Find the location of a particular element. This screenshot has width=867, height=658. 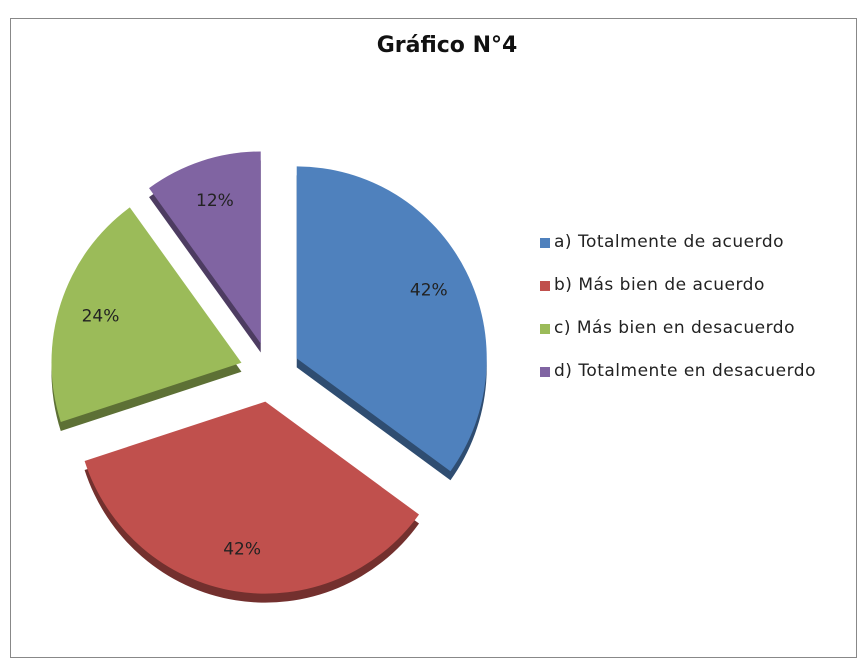

legend-item: b) Más bien de acuerdo is located at coordinates (685, 285).